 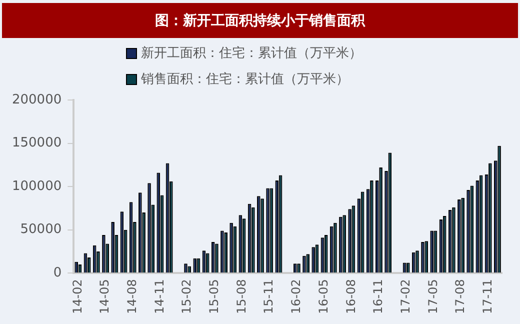 I want to click on x-tick-label: 14-02, so click(x=77, y=296).